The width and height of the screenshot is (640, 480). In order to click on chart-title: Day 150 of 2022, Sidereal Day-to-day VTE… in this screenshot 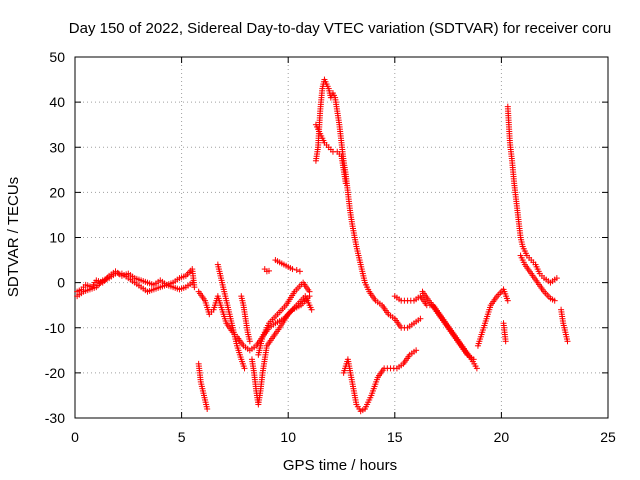, I will do `click(340, 28)`.